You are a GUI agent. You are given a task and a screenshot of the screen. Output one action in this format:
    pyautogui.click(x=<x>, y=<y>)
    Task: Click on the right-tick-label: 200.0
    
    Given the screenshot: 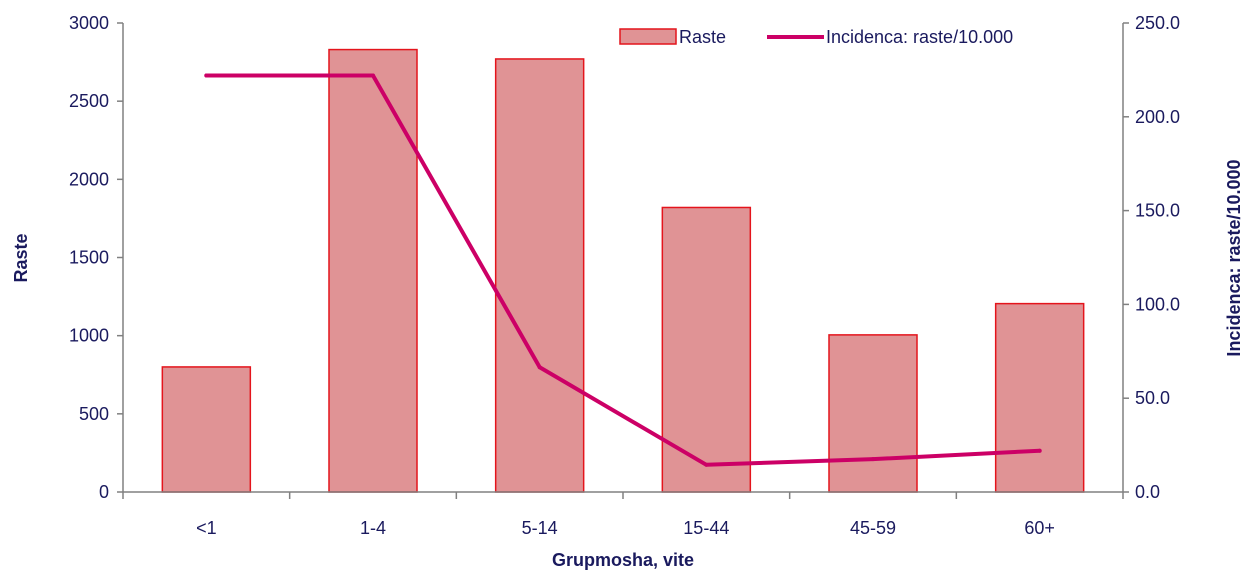 What is the action you would take?
    pyautogui.click(x=1157, y=117)
    